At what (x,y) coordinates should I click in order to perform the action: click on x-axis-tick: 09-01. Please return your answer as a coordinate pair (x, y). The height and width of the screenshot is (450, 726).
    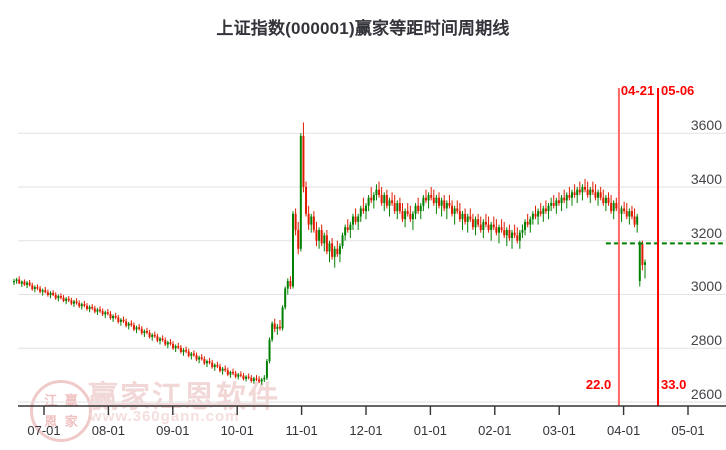
    Looking at the image, I should click on (173, 430).